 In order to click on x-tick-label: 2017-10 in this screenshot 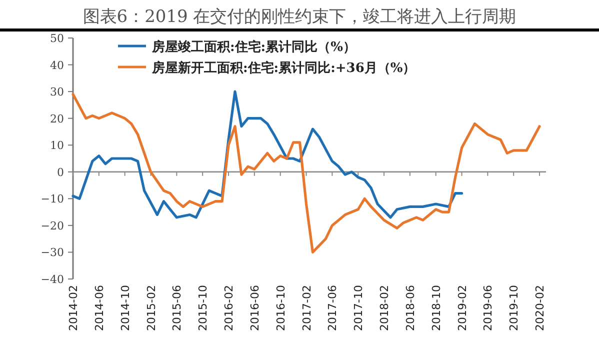, I will do `click(359, 308)`.